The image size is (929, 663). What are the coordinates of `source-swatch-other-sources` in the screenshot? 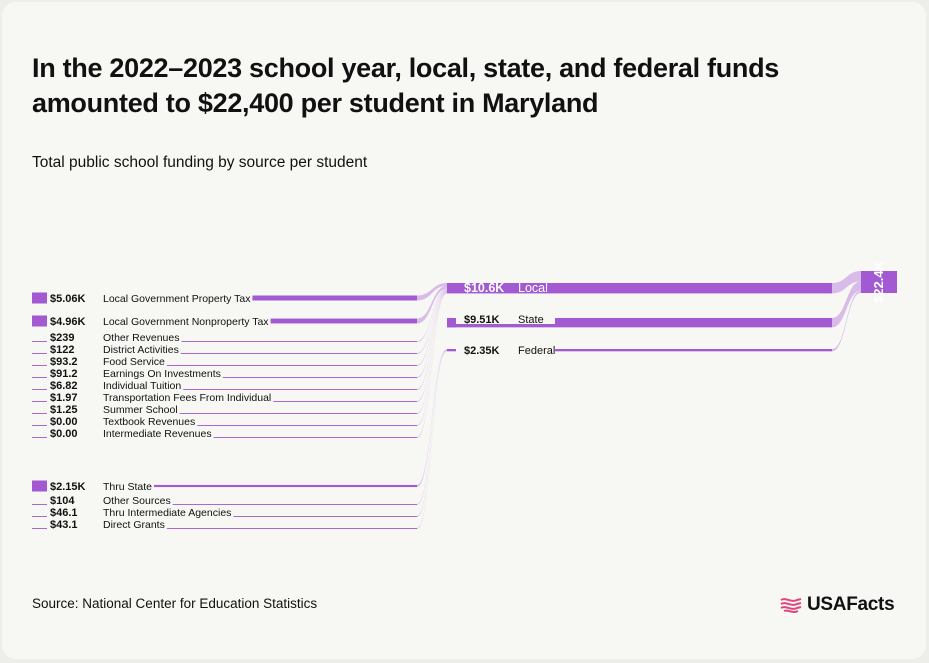 It's located at (39, 504).